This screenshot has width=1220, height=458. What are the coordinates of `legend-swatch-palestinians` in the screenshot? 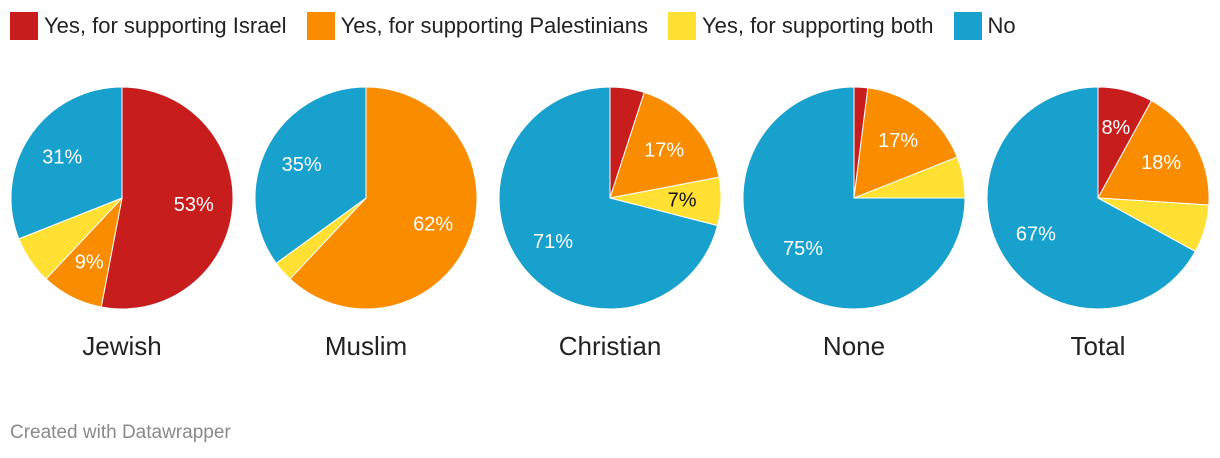 It's located at (320, 26).